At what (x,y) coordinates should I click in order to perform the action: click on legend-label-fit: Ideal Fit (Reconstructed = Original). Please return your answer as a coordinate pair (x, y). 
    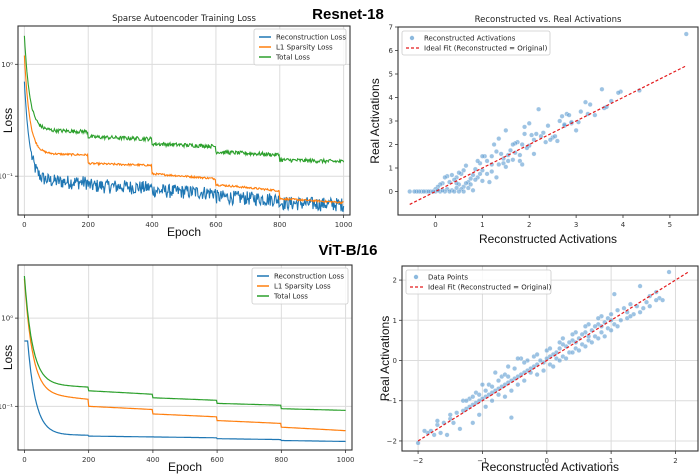
    Looking at the image, I should click on (486, 49).